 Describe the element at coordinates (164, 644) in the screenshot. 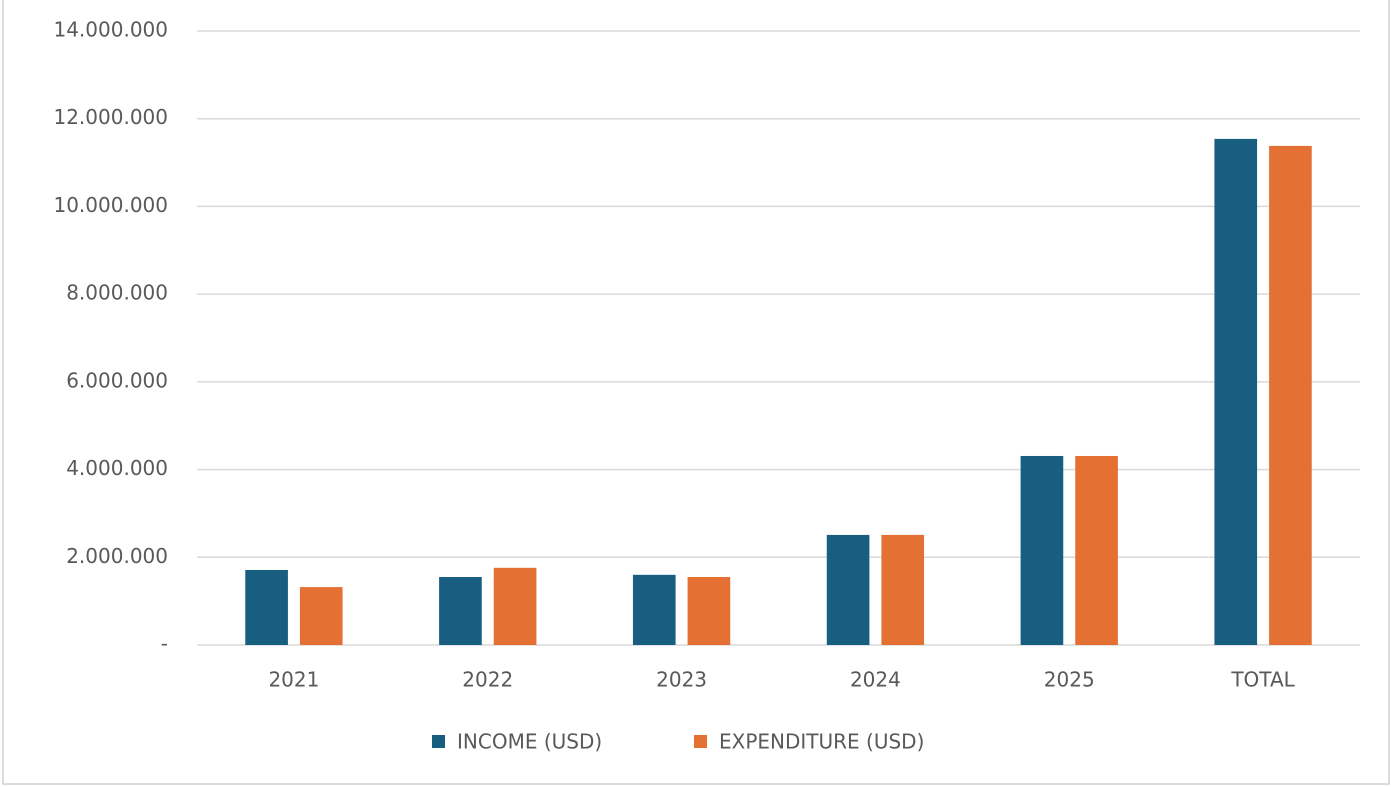

I see `y-tick-label: -` at that location.